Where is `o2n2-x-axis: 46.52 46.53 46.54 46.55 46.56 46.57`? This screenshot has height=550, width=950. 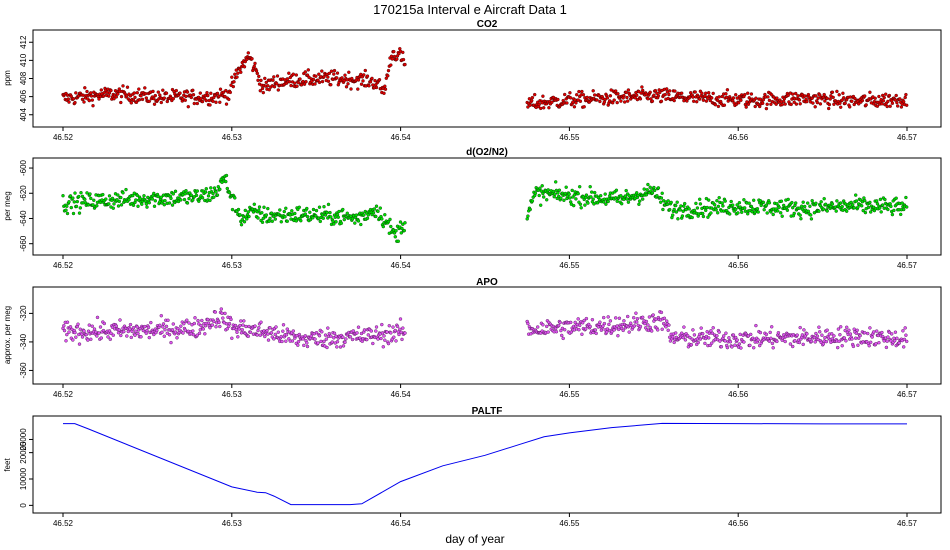 o2n2-x-axis: 46.52 46.53 46.54 46.55 46.56 46.57 is located at coordinates (485, 262).